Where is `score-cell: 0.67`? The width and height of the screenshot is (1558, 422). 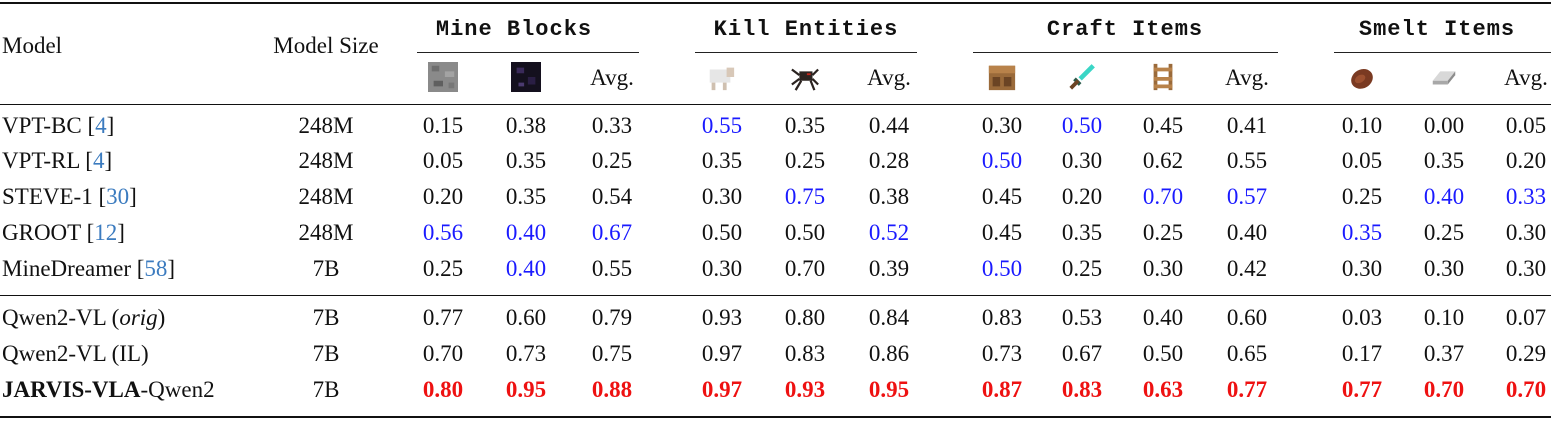
score-cell: 0.67 is located at coordinates (1082, 353).